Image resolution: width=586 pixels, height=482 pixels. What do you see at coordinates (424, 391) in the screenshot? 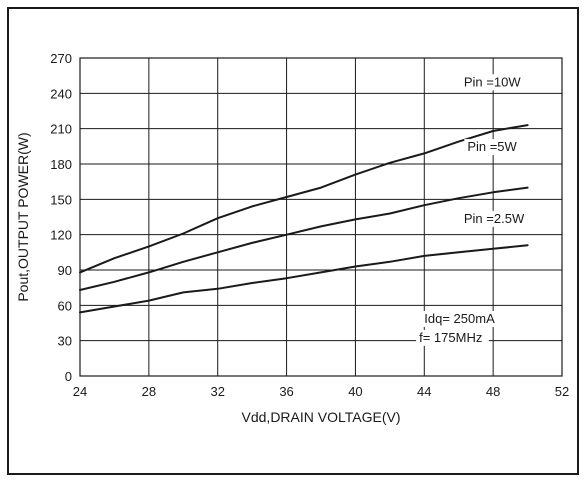
I see `x-tick-label: 44` at bounding box center [424, 391].